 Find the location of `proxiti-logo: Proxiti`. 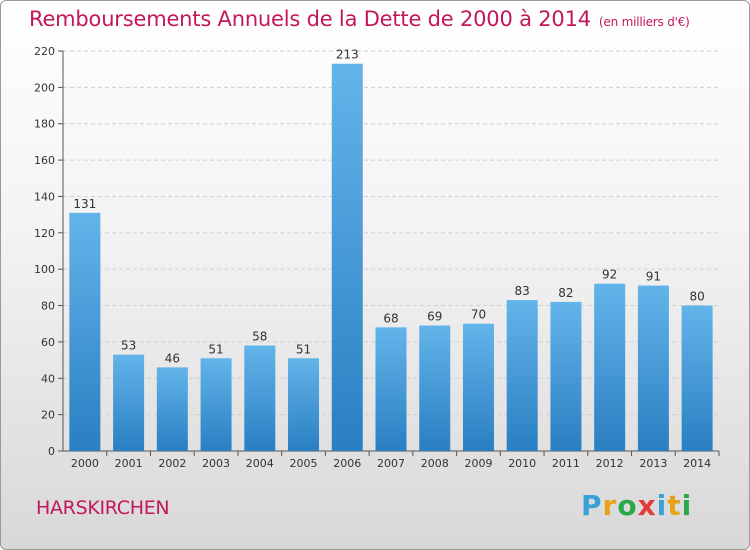

proxiti-logo: Proxiti is located at coordinates (636, 505).